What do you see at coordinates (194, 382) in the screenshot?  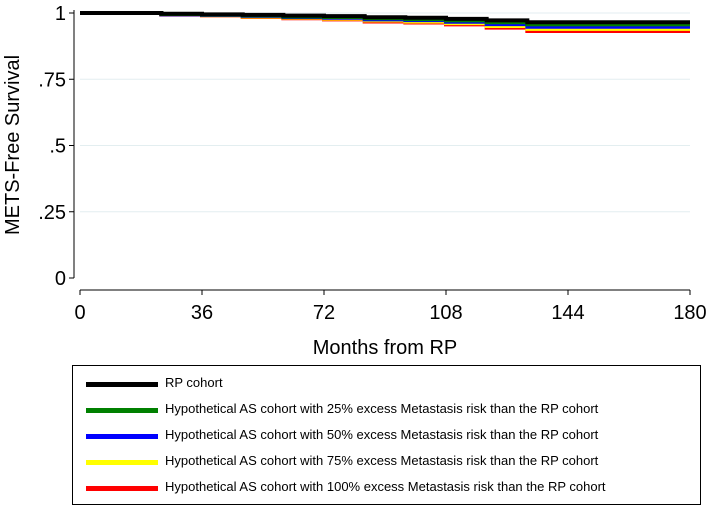 I see `legend-label: RP cohort` at bounding box center [194, 382].